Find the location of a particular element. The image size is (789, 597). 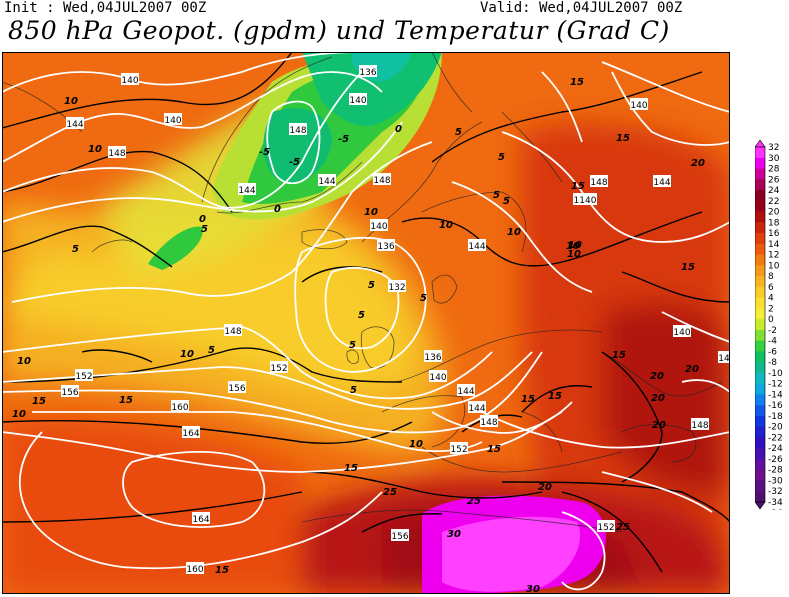

colorbar-tick-label: 6 is located at coordinates (771, 288).